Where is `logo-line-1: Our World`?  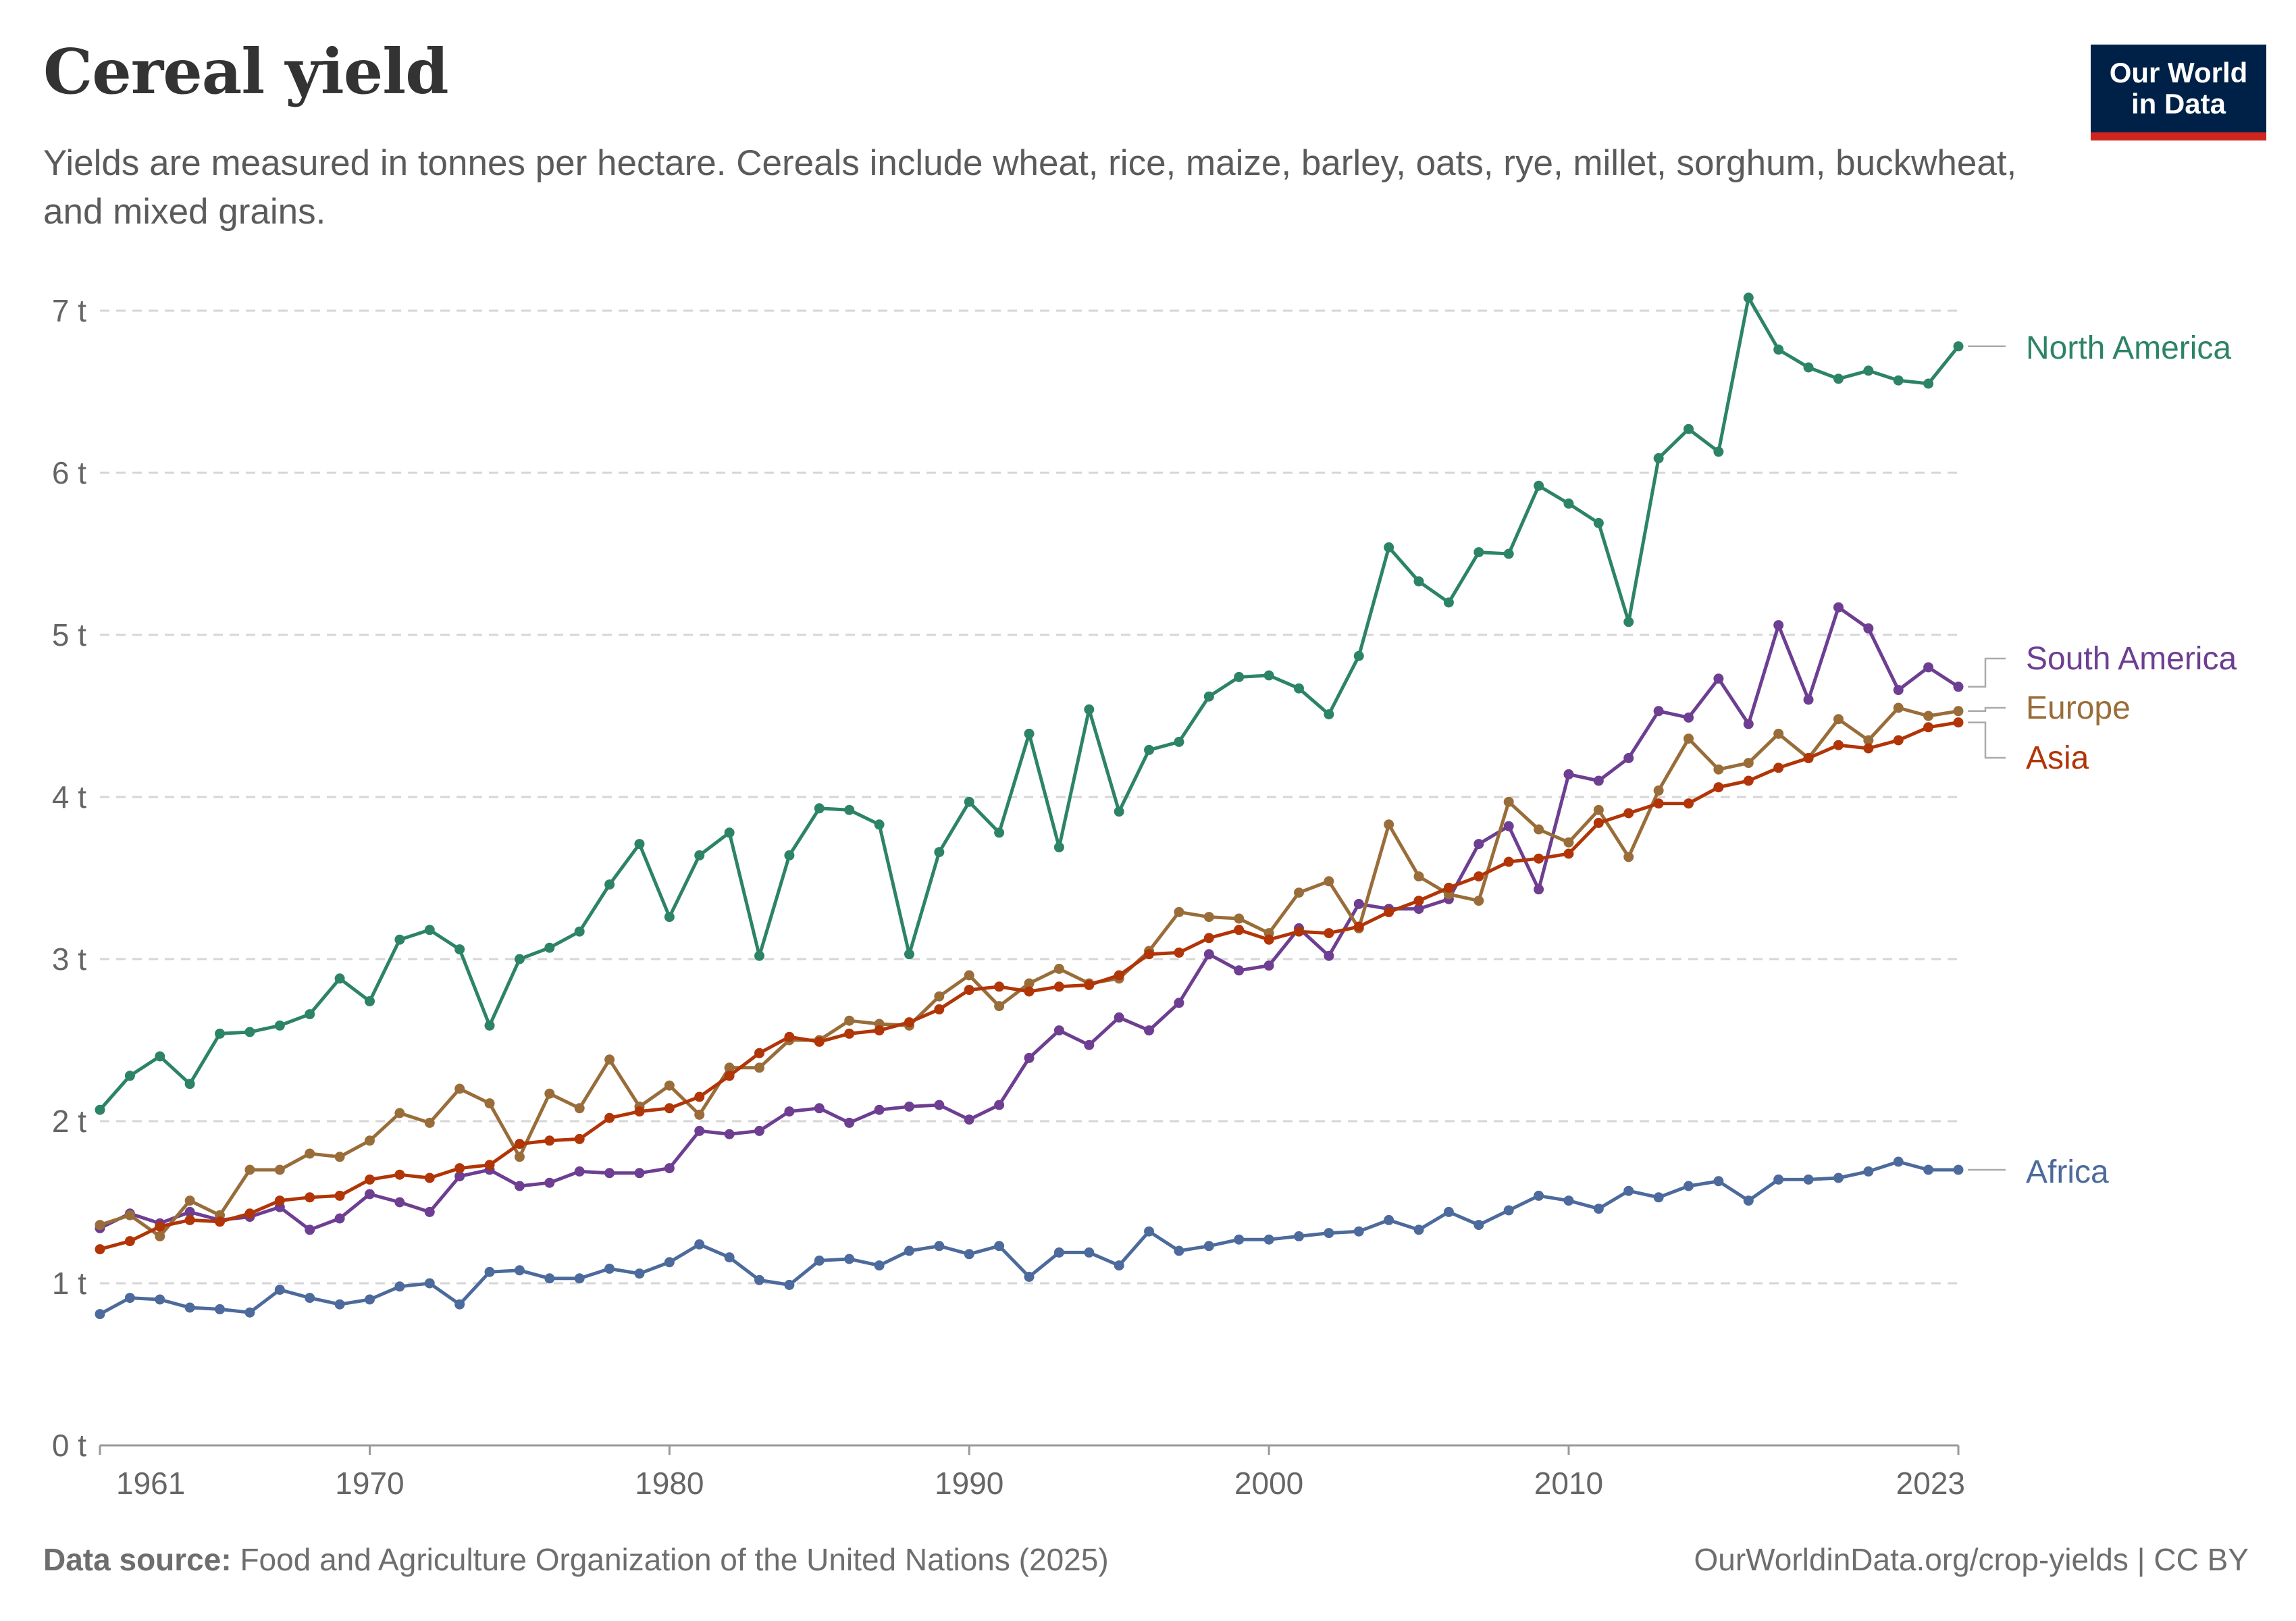
logo-line-1: Our World is located at coordinates (2178, 72).